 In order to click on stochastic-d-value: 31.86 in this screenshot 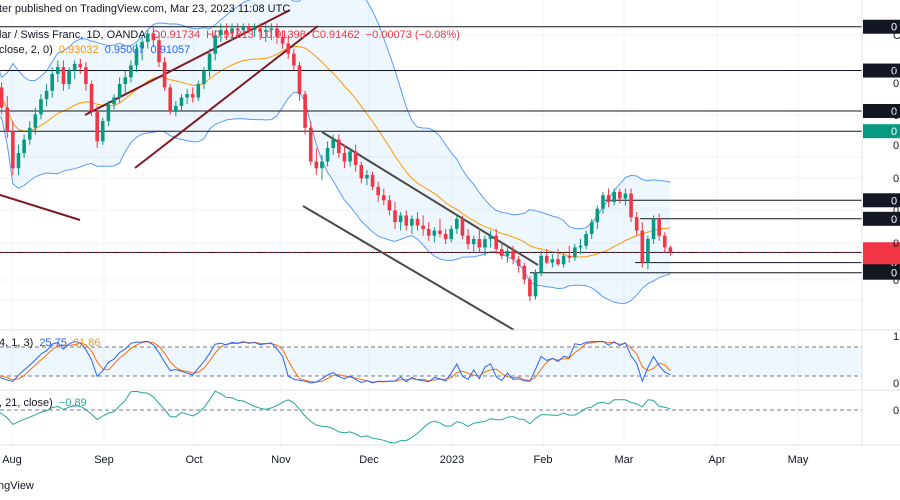, I will do `click(86, 343)`.